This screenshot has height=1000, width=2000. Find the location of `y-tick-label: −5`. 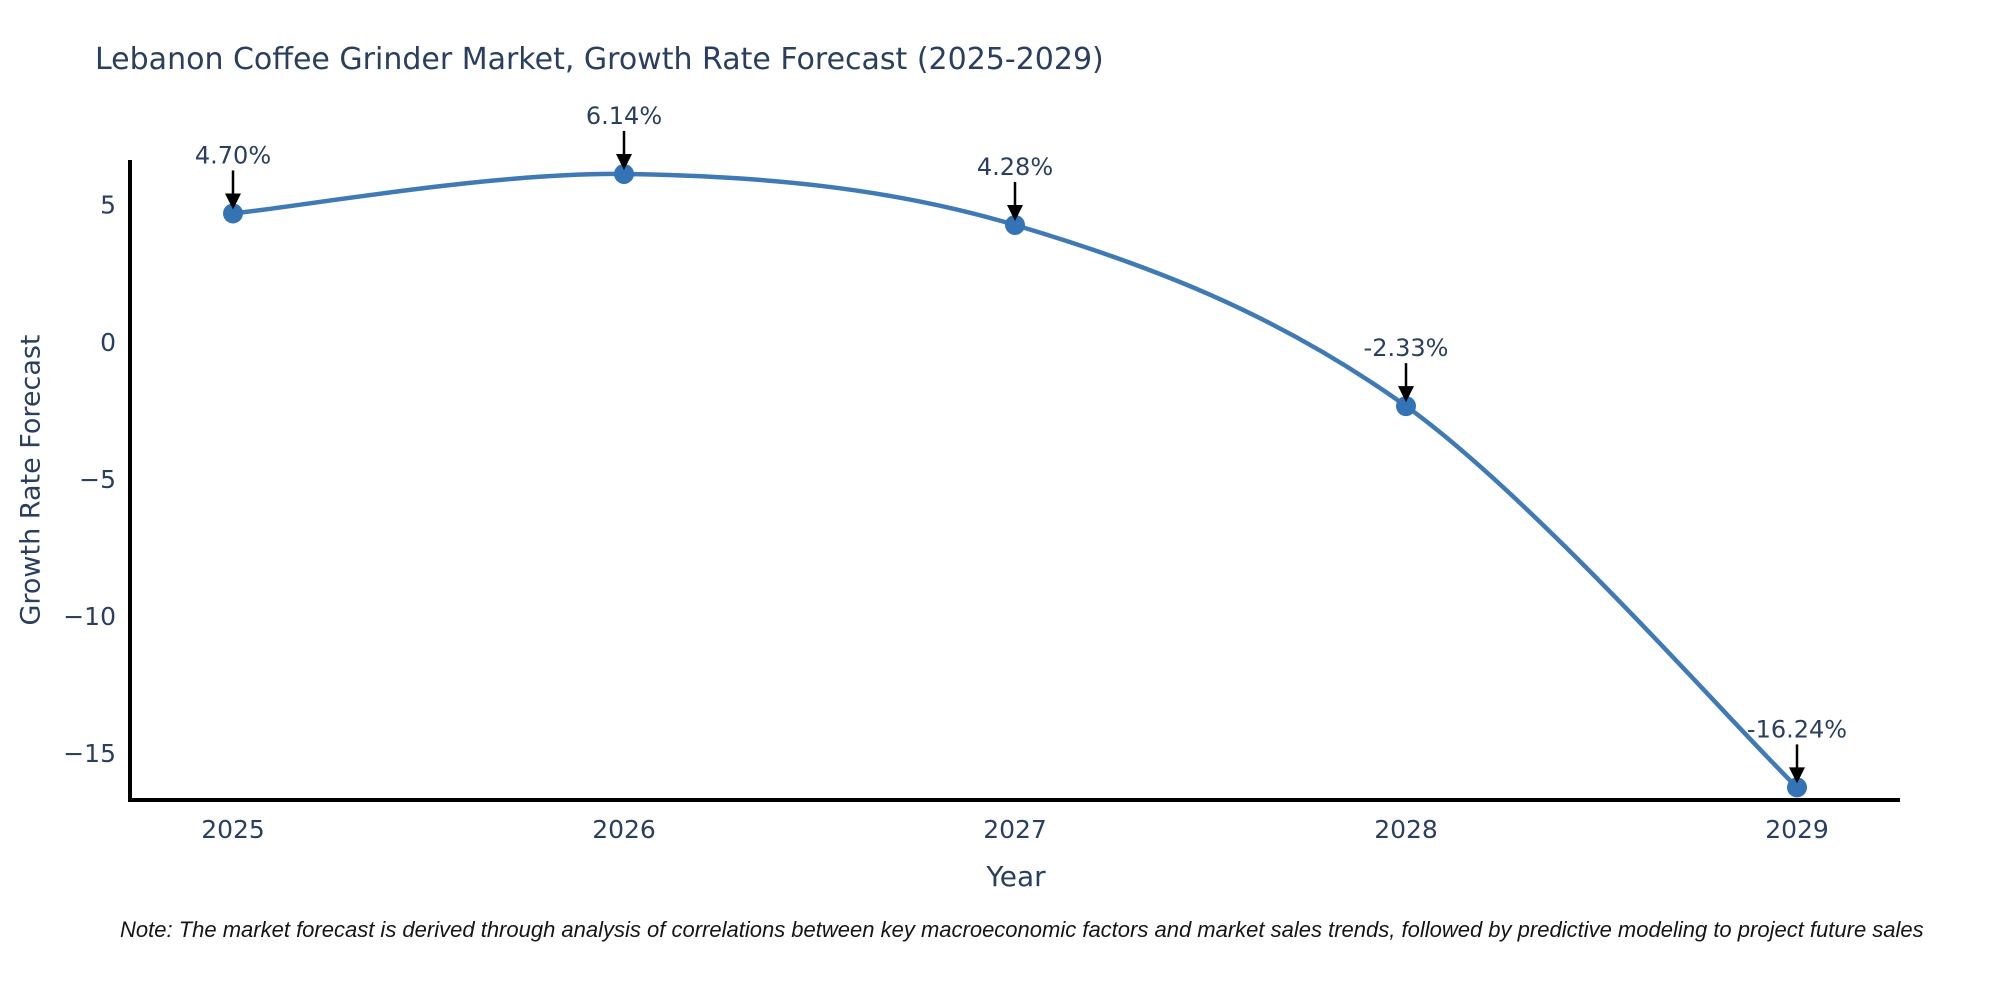

y-tick-label: −5 is located at coordinates (97, 479).